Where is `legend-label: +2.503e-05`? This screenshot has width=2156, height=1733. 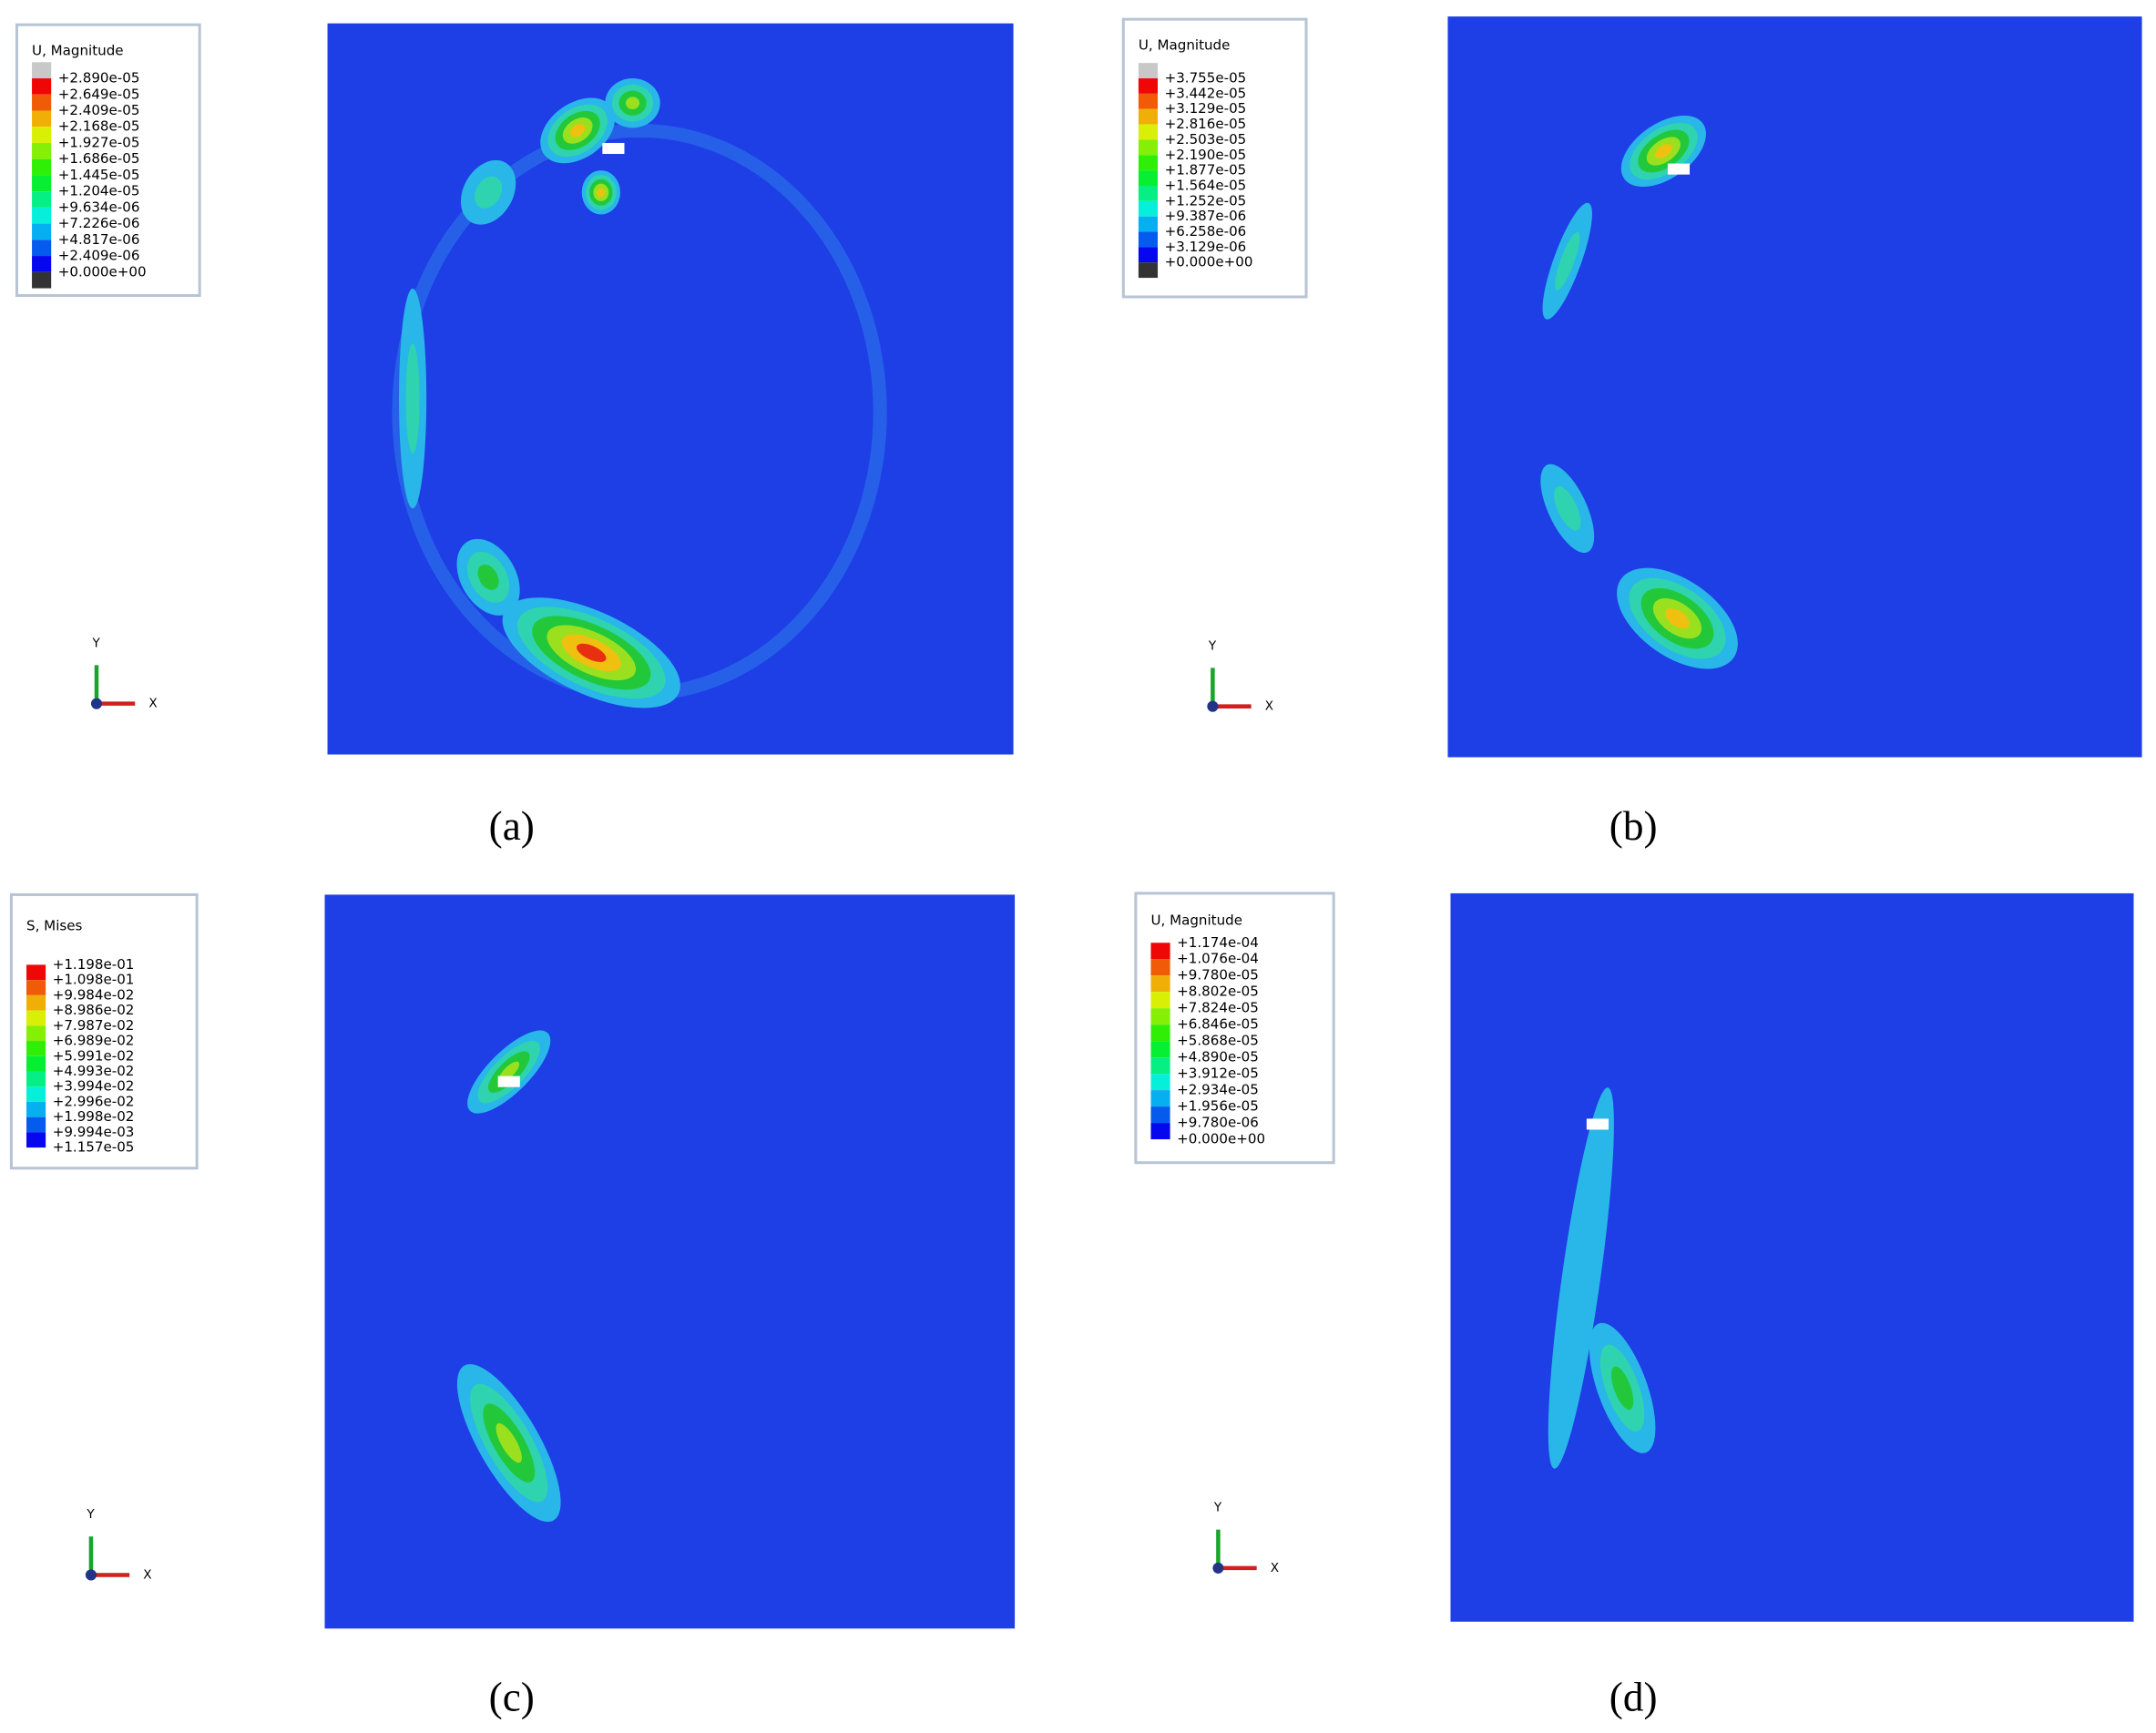
legend-label: +2.503e-05 is located at coordinates (1206, 139).